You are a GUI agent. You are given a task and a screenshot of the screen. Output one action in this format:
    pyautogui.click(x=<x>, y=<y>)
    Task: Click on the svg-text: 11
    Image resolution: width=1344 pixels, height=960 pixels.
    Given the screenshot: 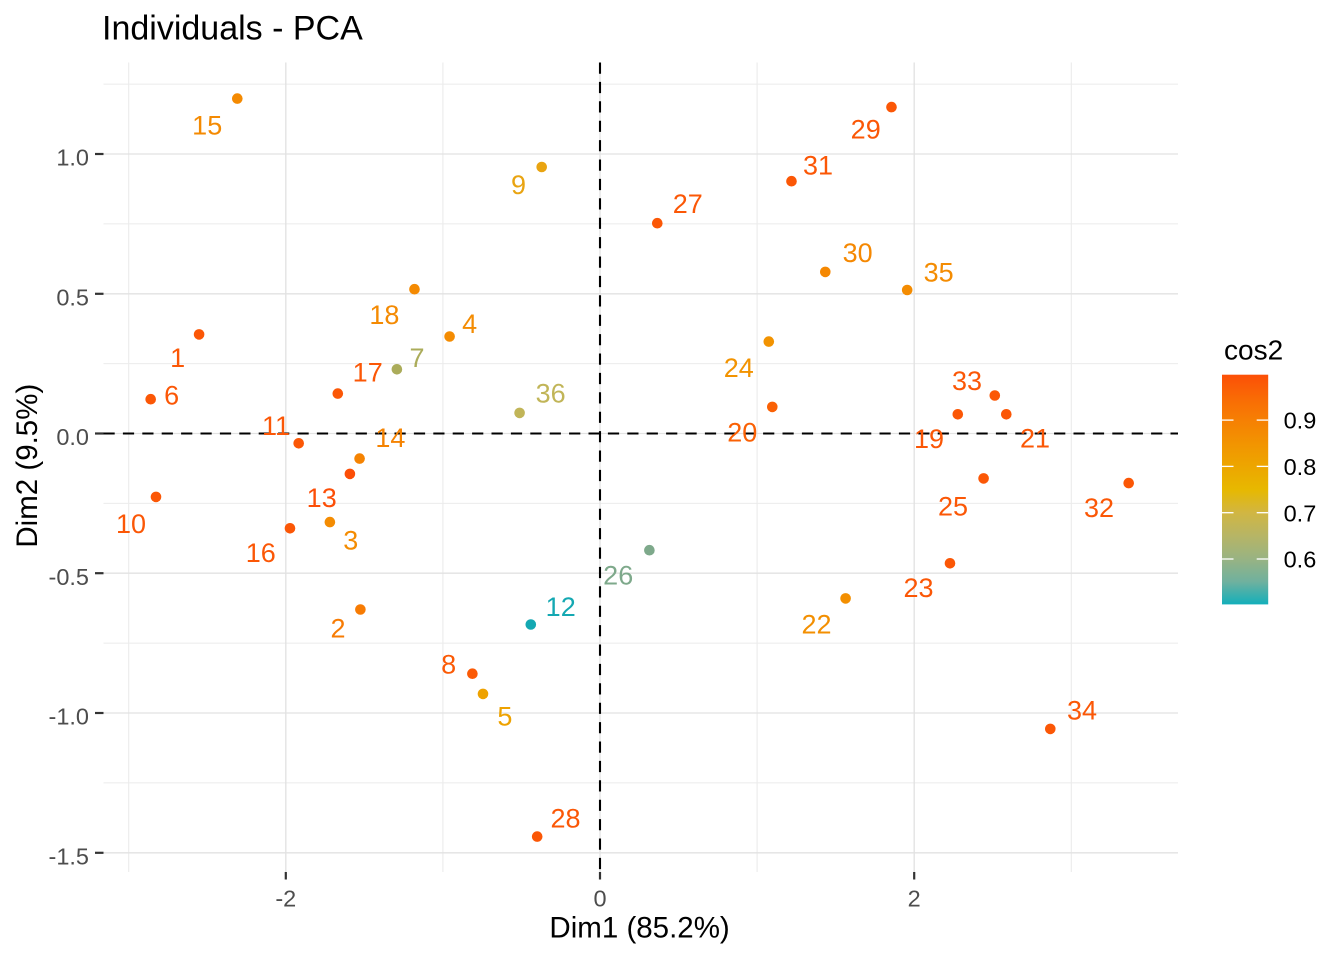 What is the action you would take?
    pyautogui.click(x=276, y=426)
    